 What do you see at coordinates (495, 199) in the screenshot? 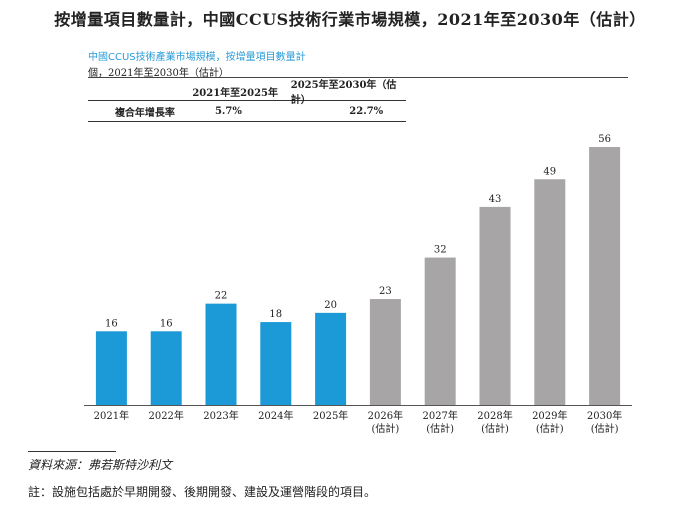
I see `data-label-2028年: 43` at bounding box center [495, 199].